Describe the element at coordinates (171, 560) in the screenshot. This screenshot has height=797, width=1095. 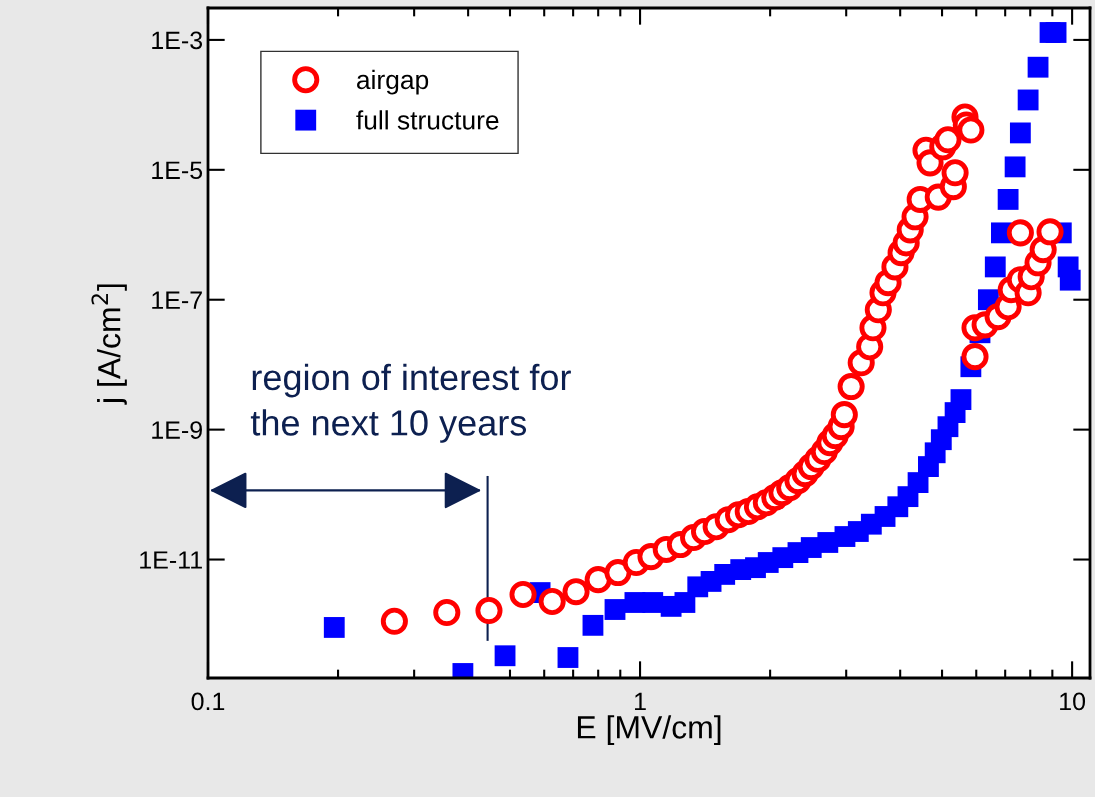
I see `y-tick-label: 1E-11` at that location.